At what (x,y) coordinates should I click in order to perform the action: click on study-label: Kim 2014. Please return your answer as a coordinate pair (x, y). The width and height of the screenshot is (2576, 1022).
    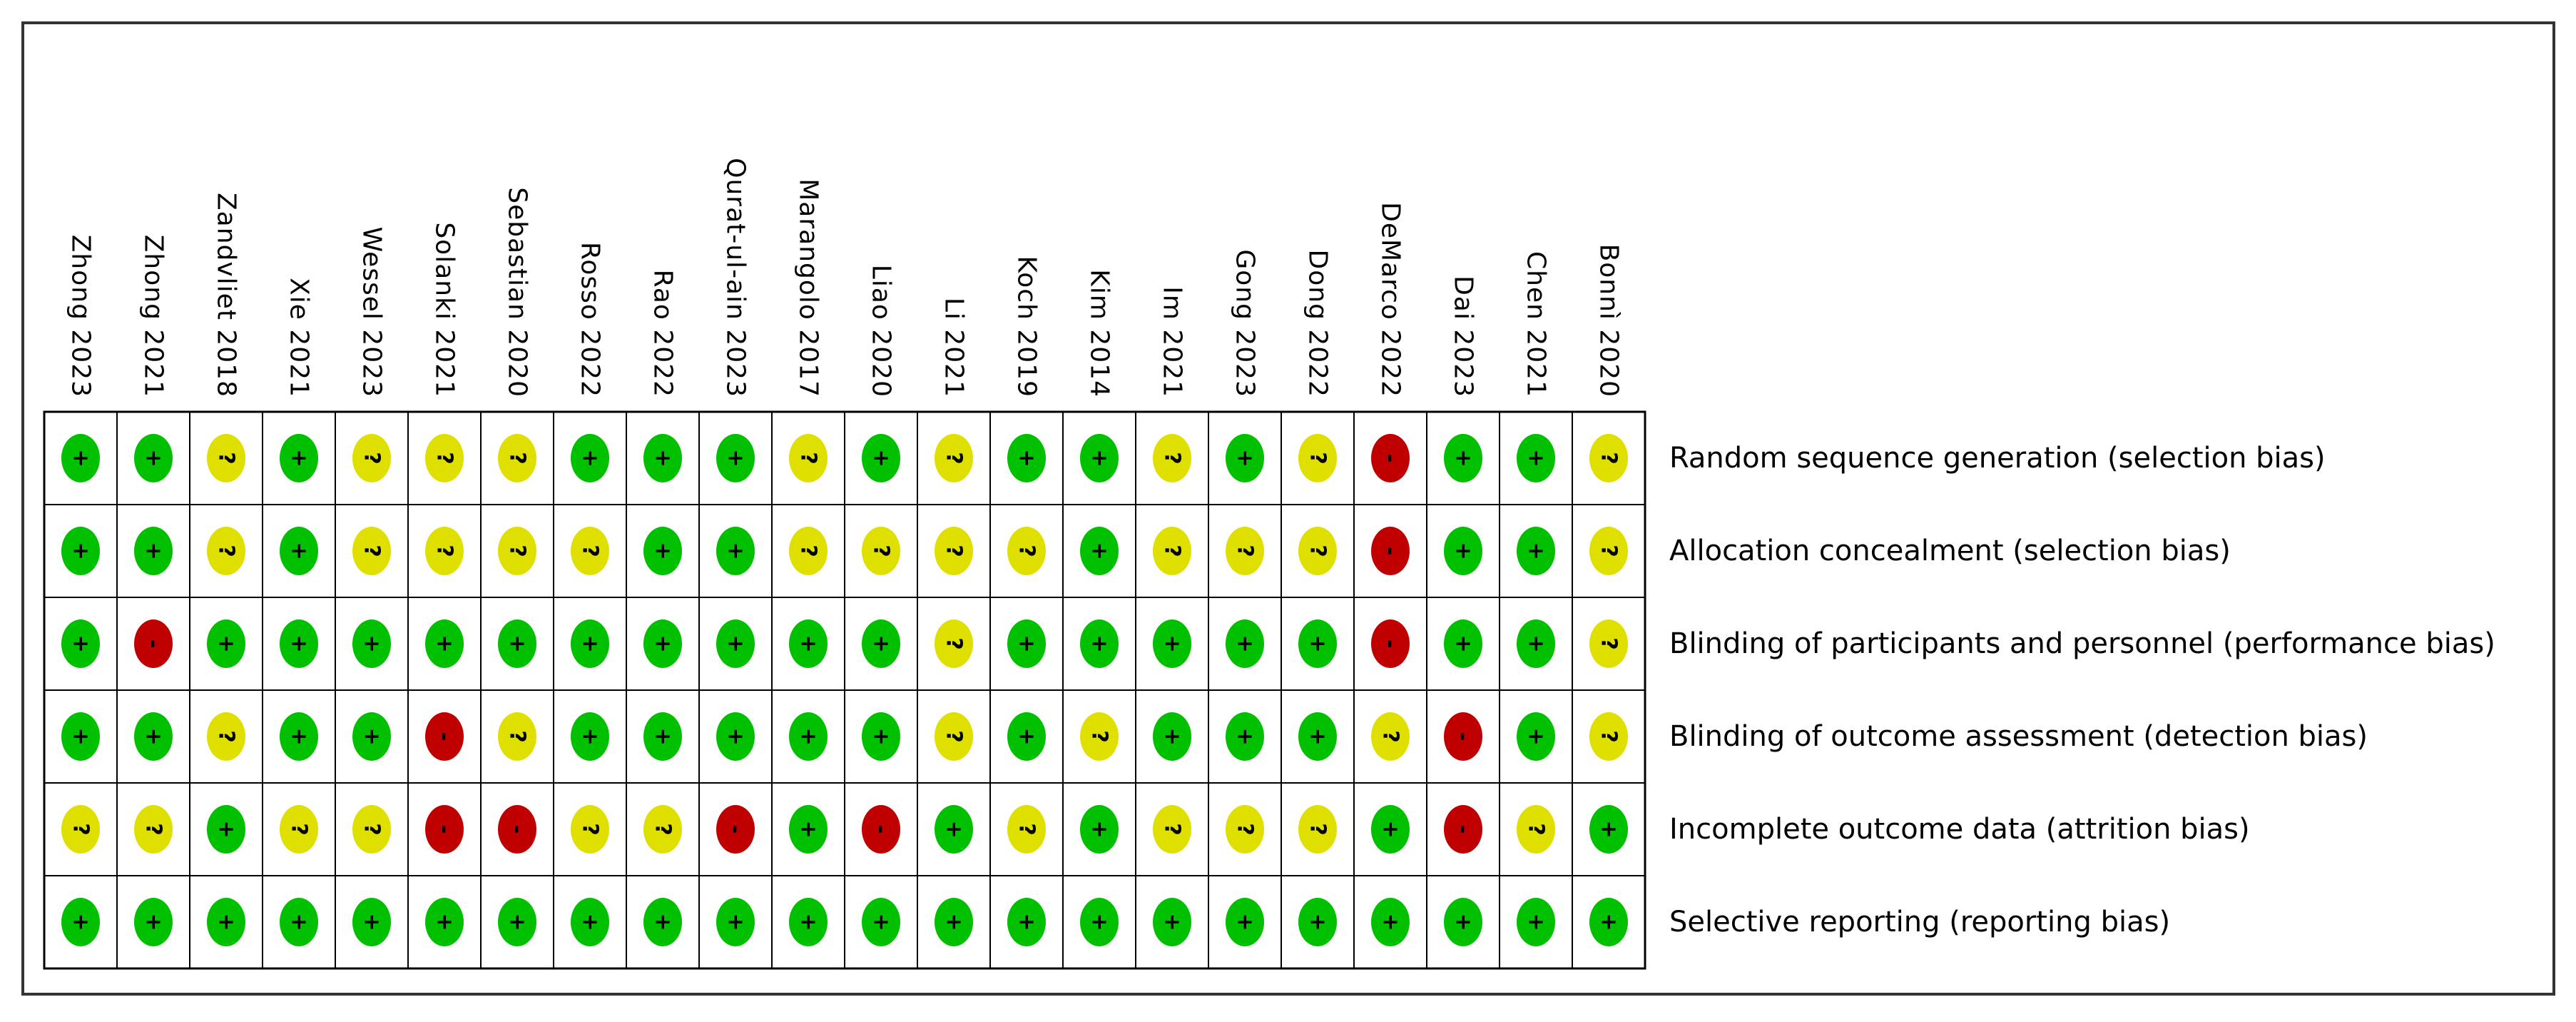
    Looking at the image, I should click on (1099, 333).